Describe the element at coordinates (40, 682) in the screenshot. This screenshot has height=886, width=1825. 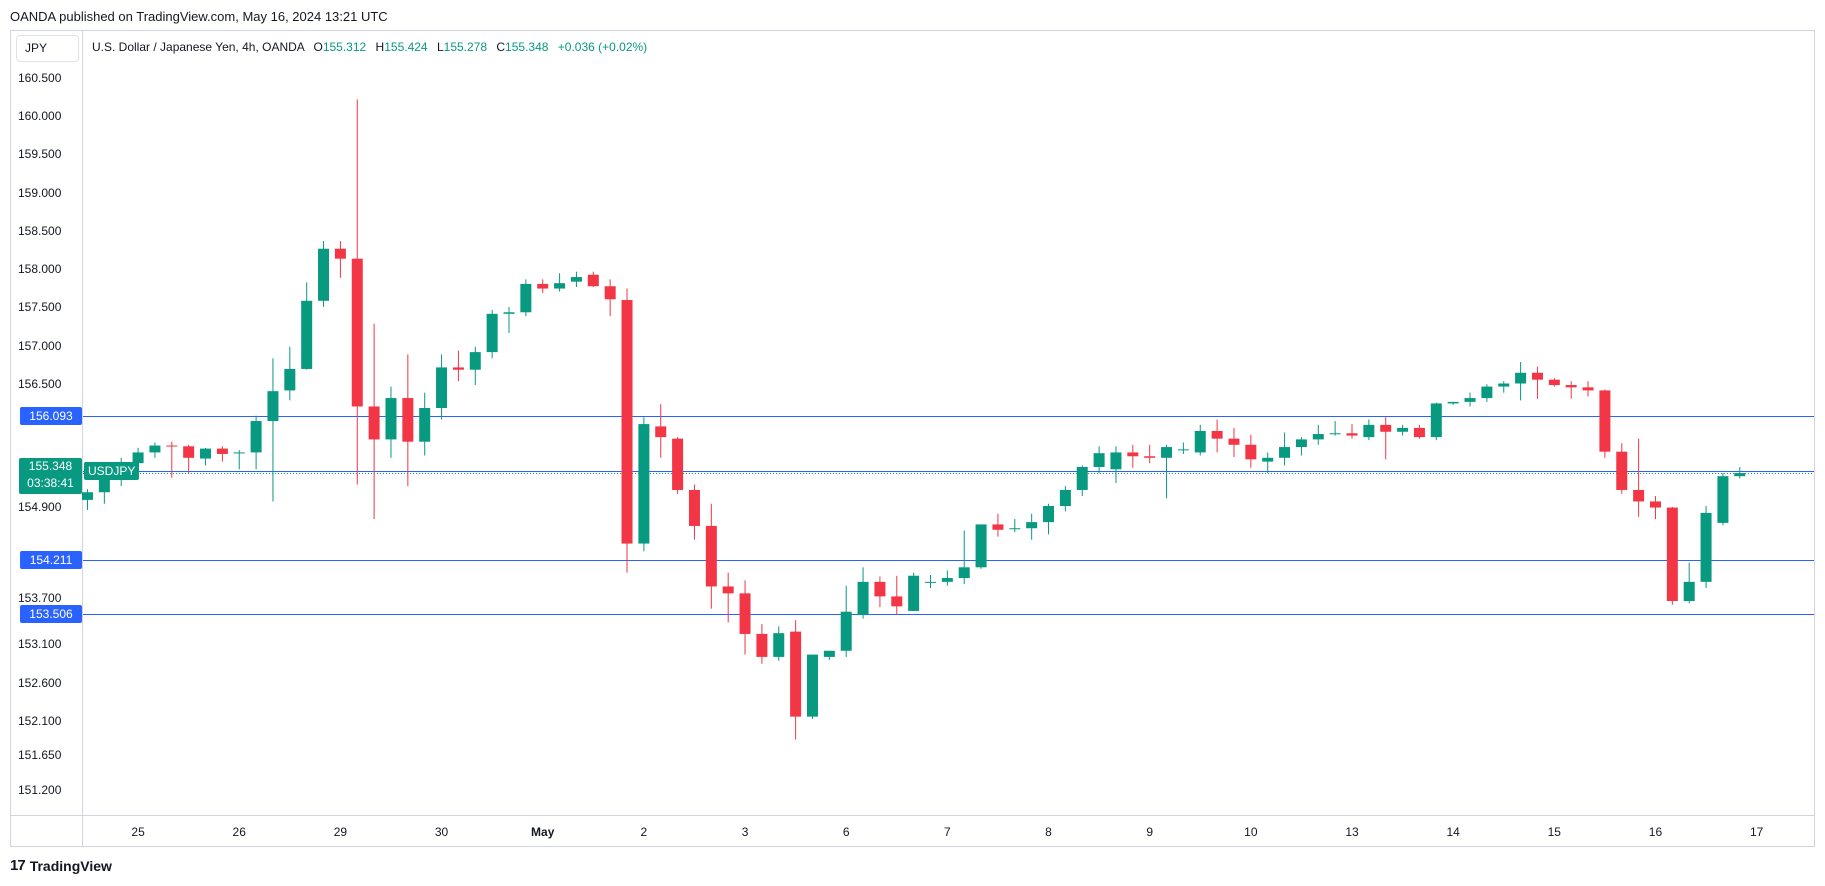
I see `price-tick-label: 152.600` at that location.